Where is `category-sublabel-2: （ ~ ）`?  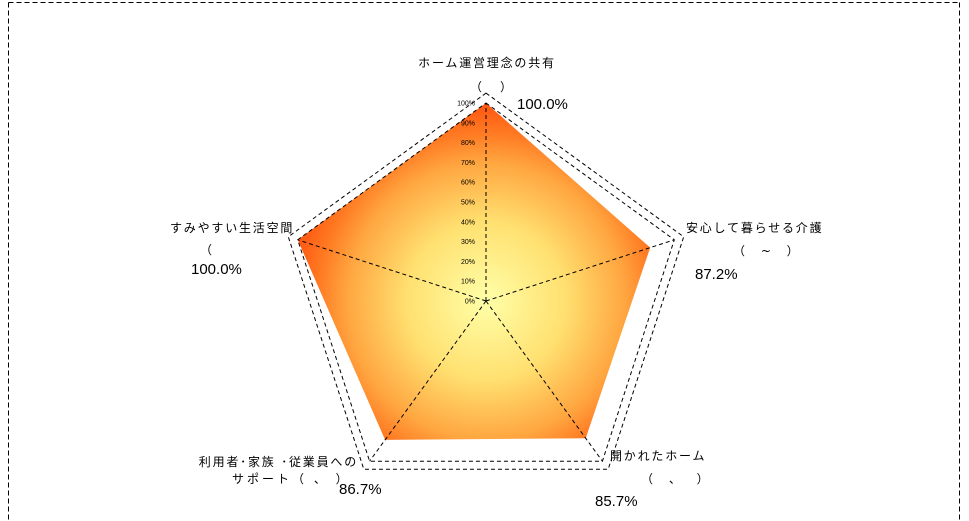
category-sublabel-2: （ ~ ） is located at coordinates (769, 251).